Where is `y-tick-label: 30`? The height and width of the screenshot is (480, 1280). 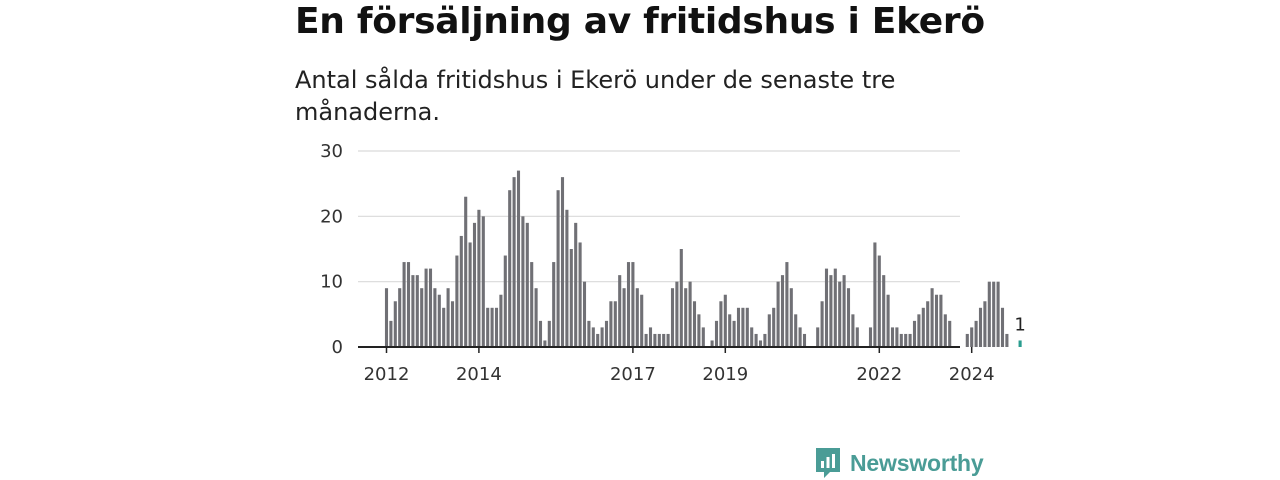
y-tick-label: 30 is located at coordinates (331, 151).